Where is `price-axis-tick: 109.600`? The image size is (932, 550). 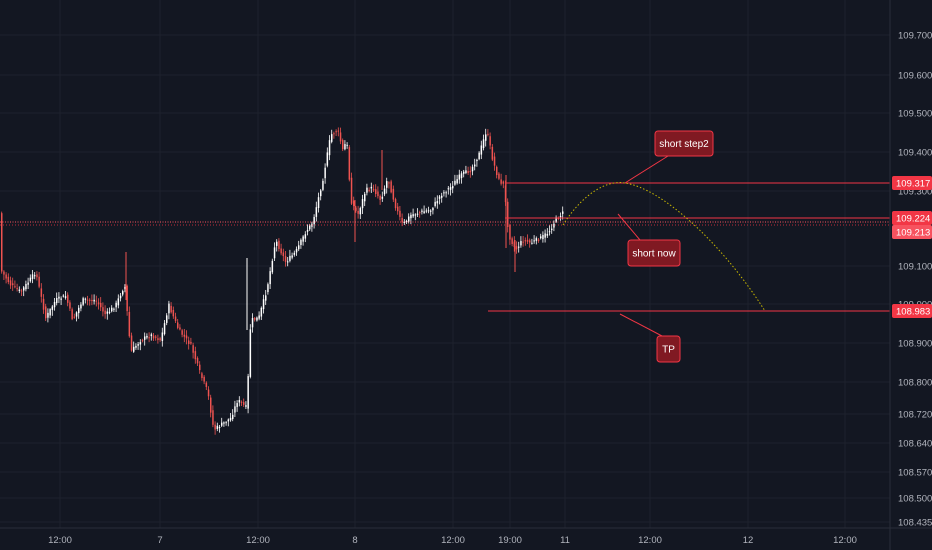 price-axis-tick: 109.600 is located at coordinates (915, 76).